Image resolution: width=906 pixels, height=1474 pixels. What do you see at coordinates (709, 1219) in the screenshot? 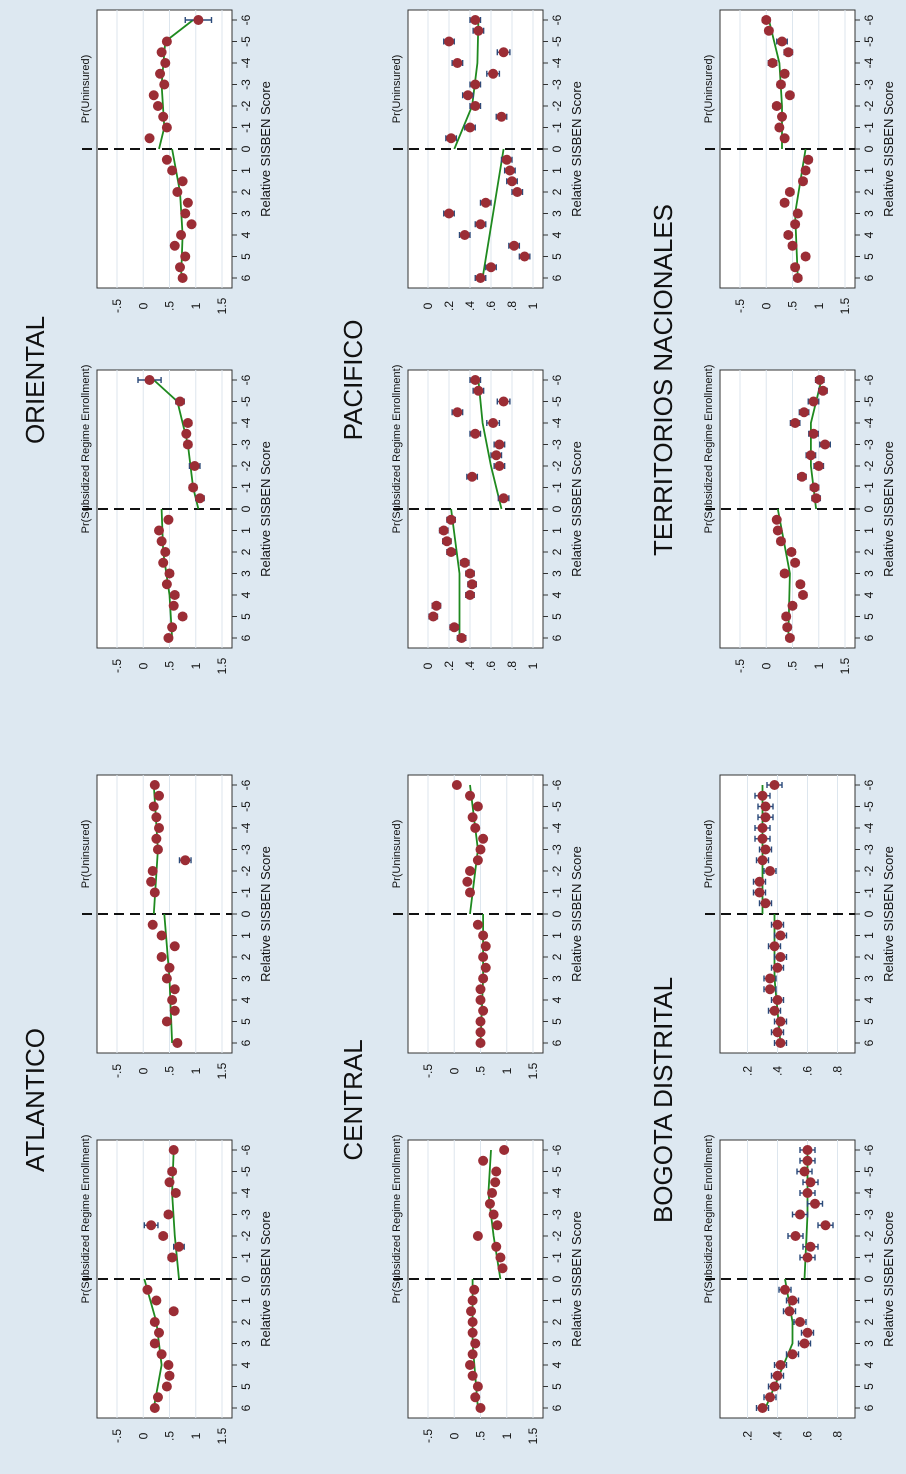
I see `panel-label: Pr(Subsidized Regime Enrollment)` at bounding box center [709, 1219].